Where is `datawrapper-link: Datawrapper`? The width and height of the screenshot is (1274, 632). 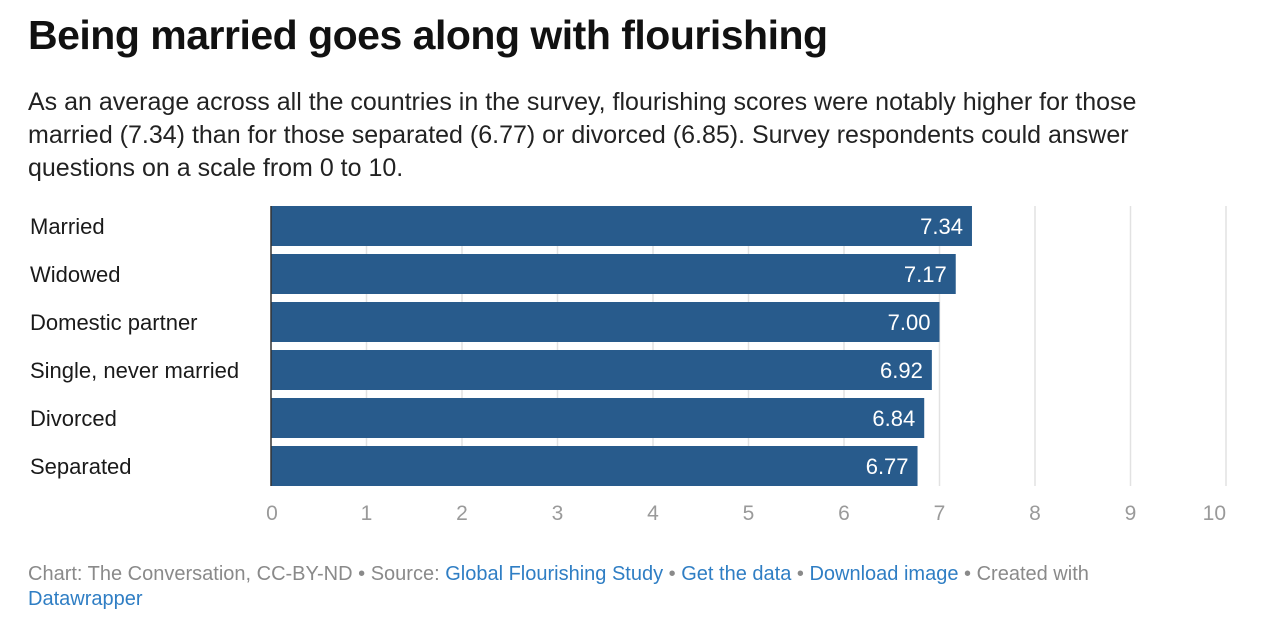 datawrapper-link: Datawrapper is located at coordinates (85, 599).